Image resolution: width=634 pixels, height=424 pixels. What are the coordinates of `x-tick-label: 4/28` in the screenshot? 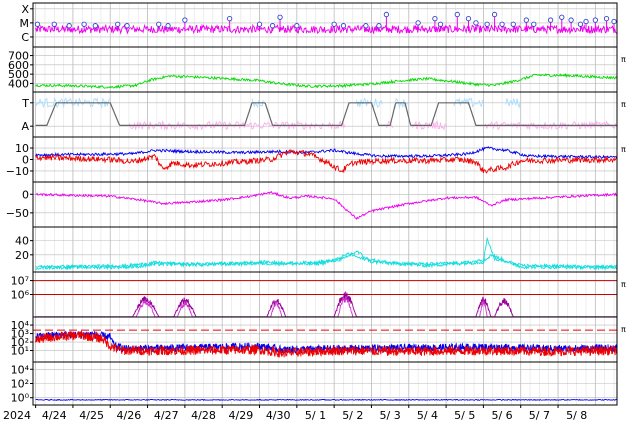 It's located at (203, 415).